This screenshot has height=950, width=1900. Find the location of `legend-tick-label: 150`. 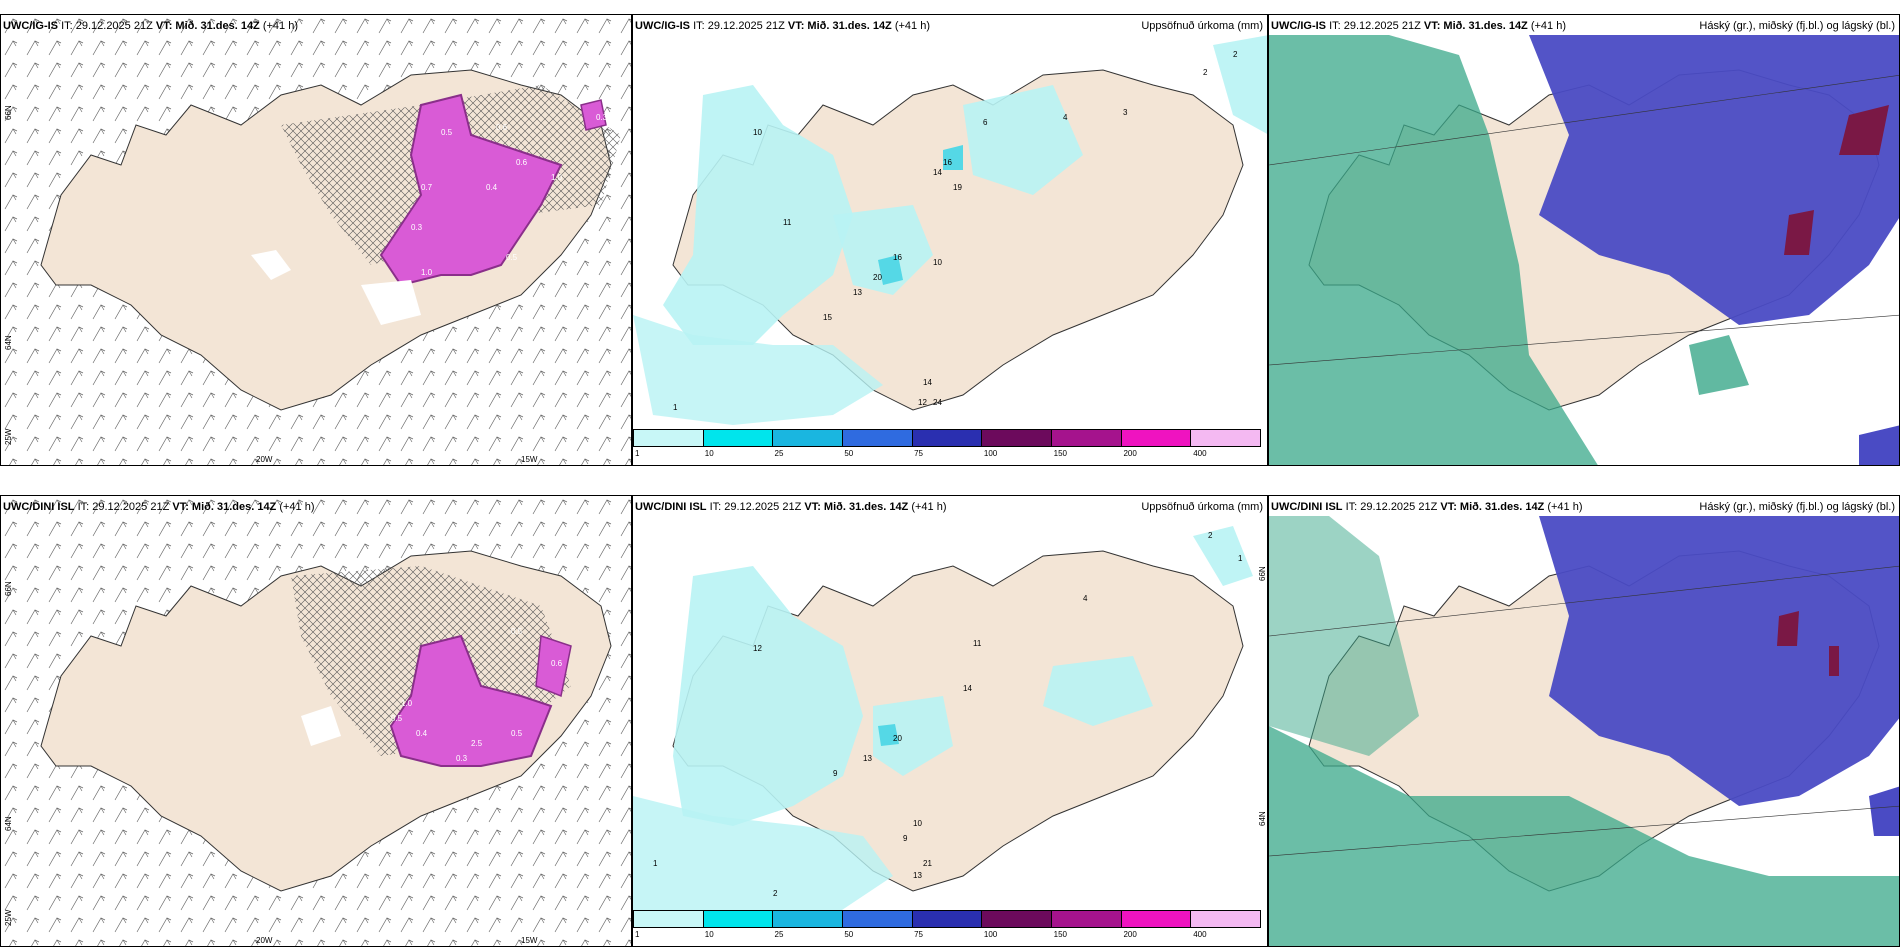

legend-tick-label: 150 is located at coordinates (1060, 934).